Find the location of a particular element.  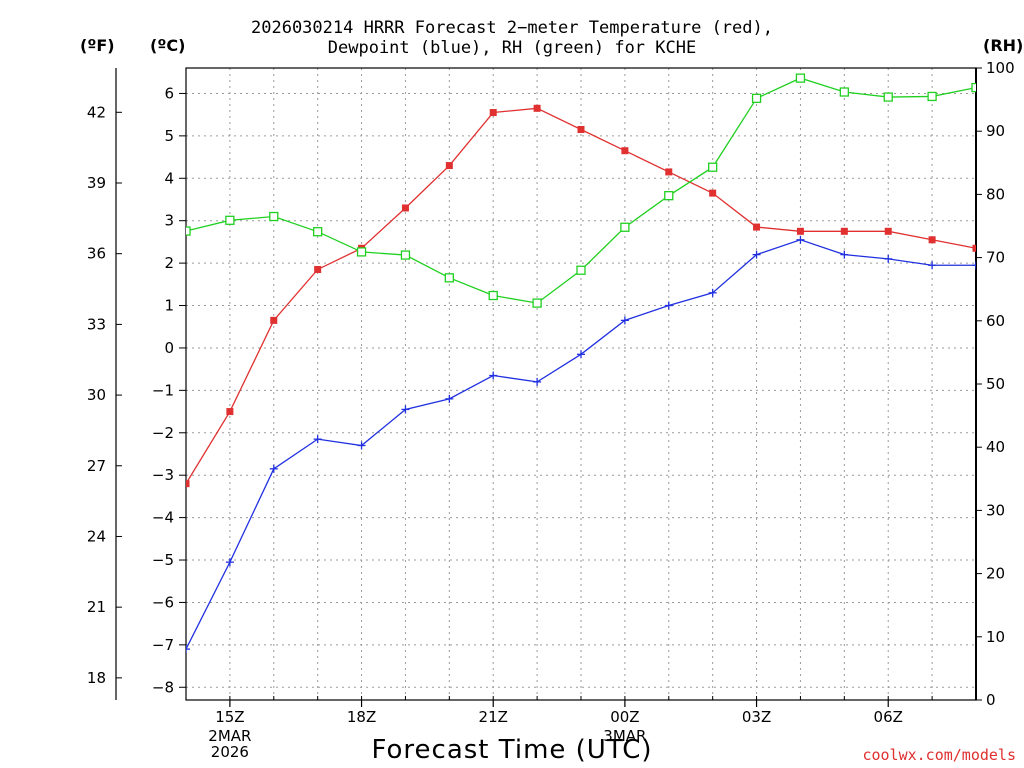

rh-tick-label: 100 is located at coordinates (1000, 68).